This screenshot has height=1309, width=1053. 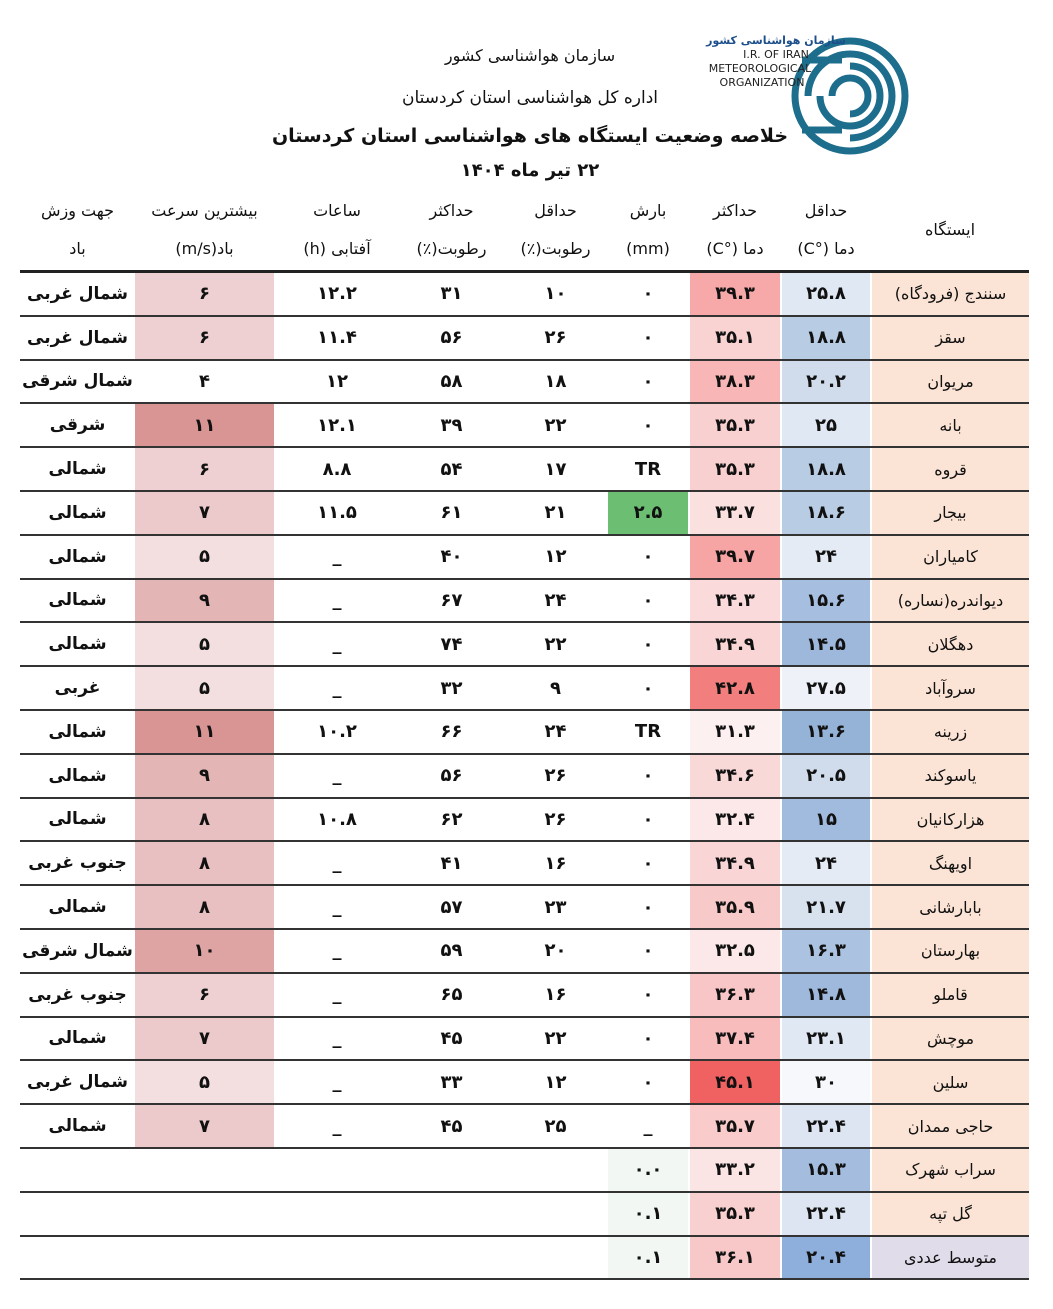 What do you see at coordinates (734, 210) in the screenshot?
I see `header-line: حداکثر` at bounding box center [734, 210].